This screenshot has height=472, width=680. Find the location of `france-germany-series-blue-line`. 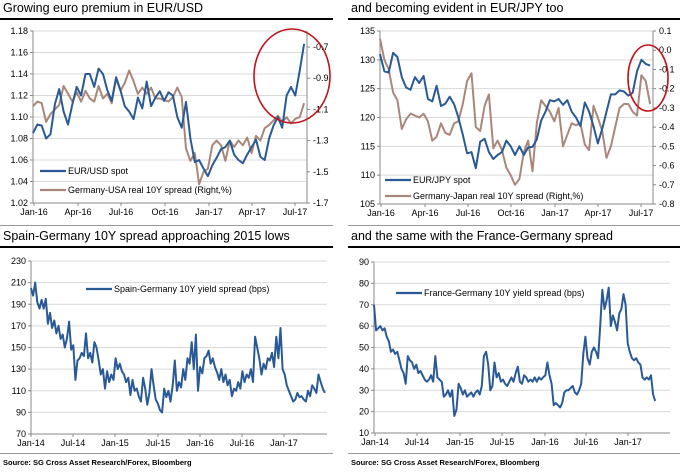

france-germany-series-blue-line is located at coordinates (515, 351).